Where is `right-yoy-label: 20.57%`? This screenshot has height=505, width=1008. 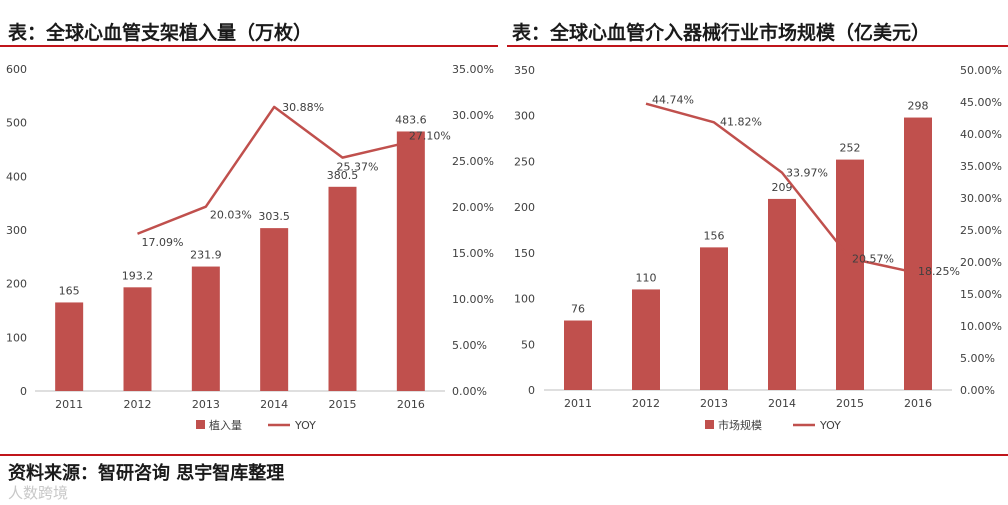 right-yoy-label: 20.57% is located at coordinates (873, 258).